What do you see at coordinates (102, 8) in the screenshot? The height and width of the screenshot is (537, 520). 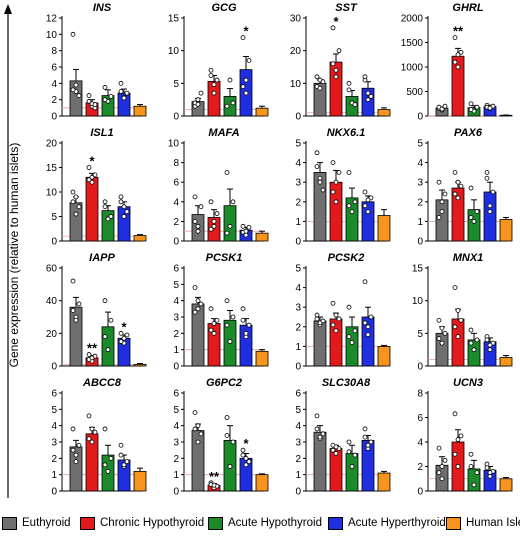 I see `panel-title: INS` at bounding box center [102, 8].